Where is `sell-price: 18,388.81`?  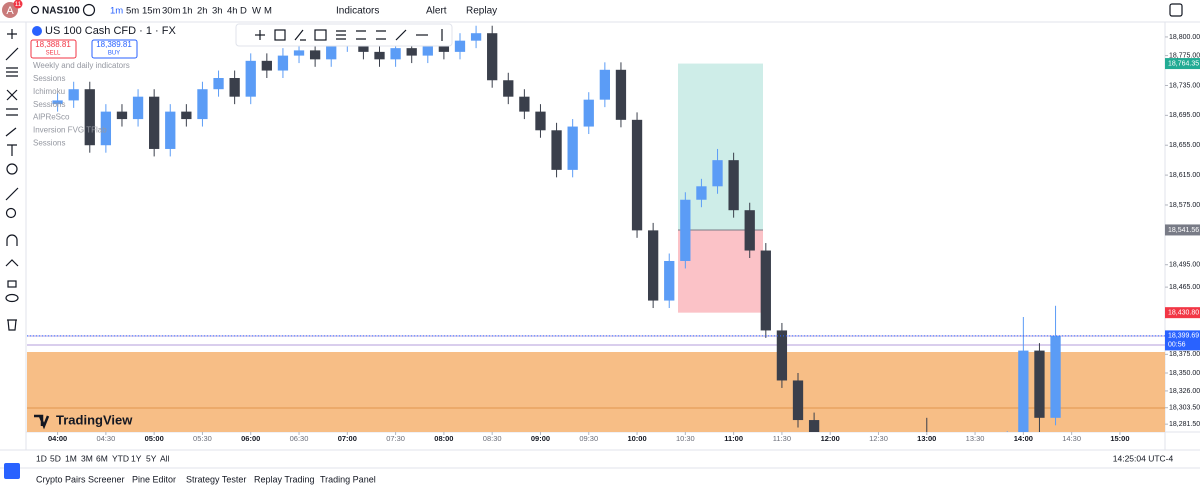 sell-price: 18,388.81 is located at coordinates (53, 44).